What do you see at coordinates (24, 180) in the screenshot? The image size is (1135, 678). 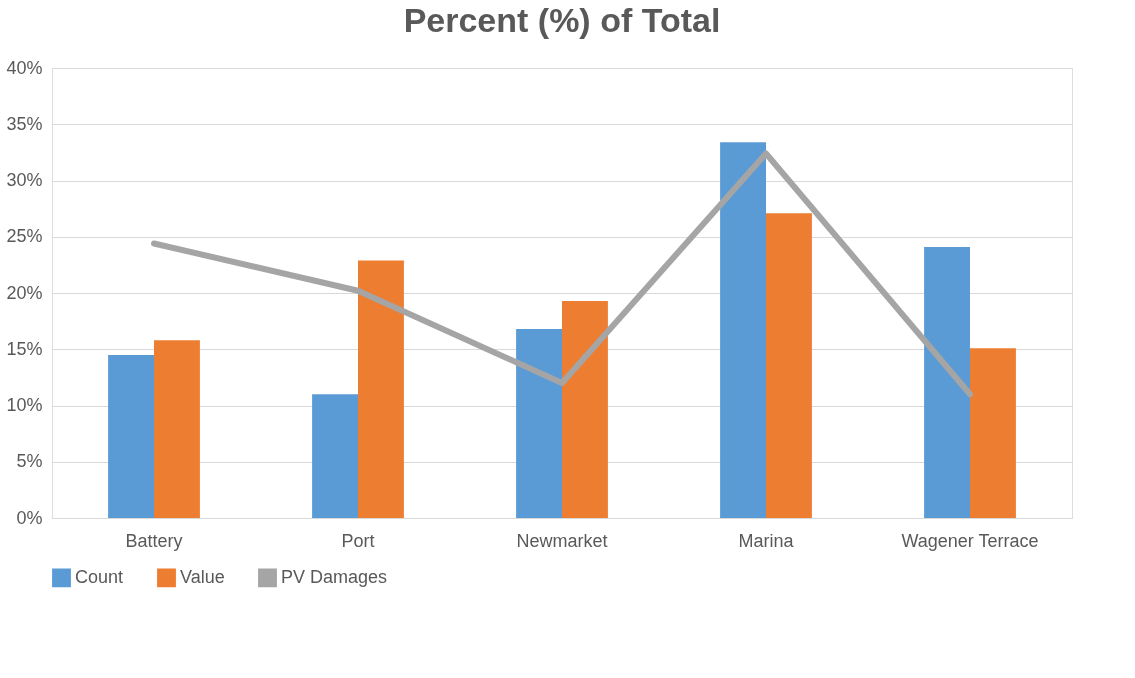 I see `y-tick-label: 30%` at bounding box center [24, 180].